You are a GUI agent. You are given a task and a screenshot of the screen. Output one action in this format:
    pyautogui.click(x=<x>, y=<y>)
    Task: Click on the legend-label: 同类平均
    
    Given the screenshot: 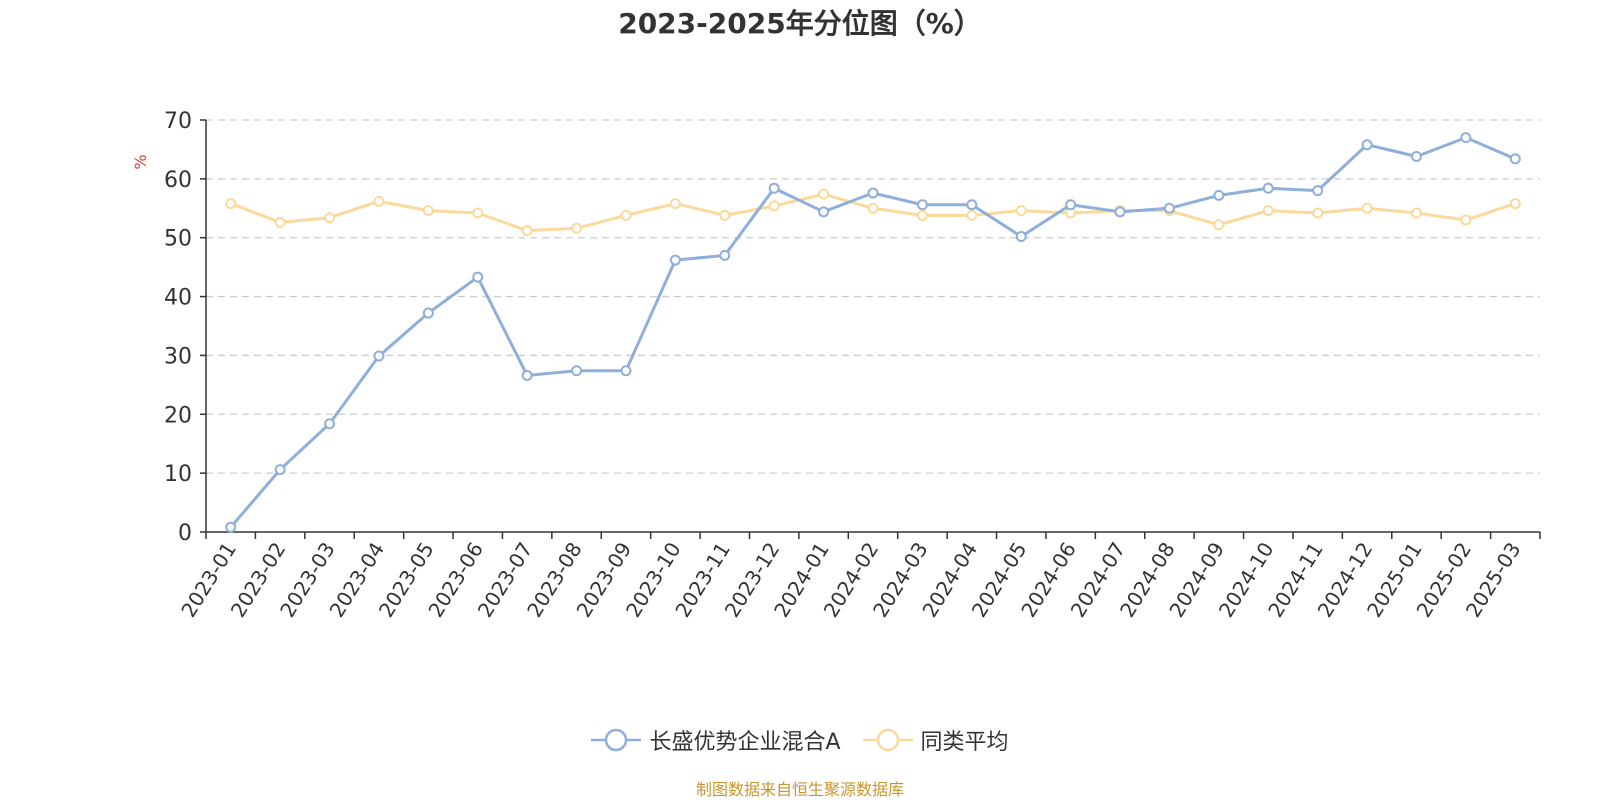 What is the action you would take?
    pyautogui.click(x=964, y=742)
    